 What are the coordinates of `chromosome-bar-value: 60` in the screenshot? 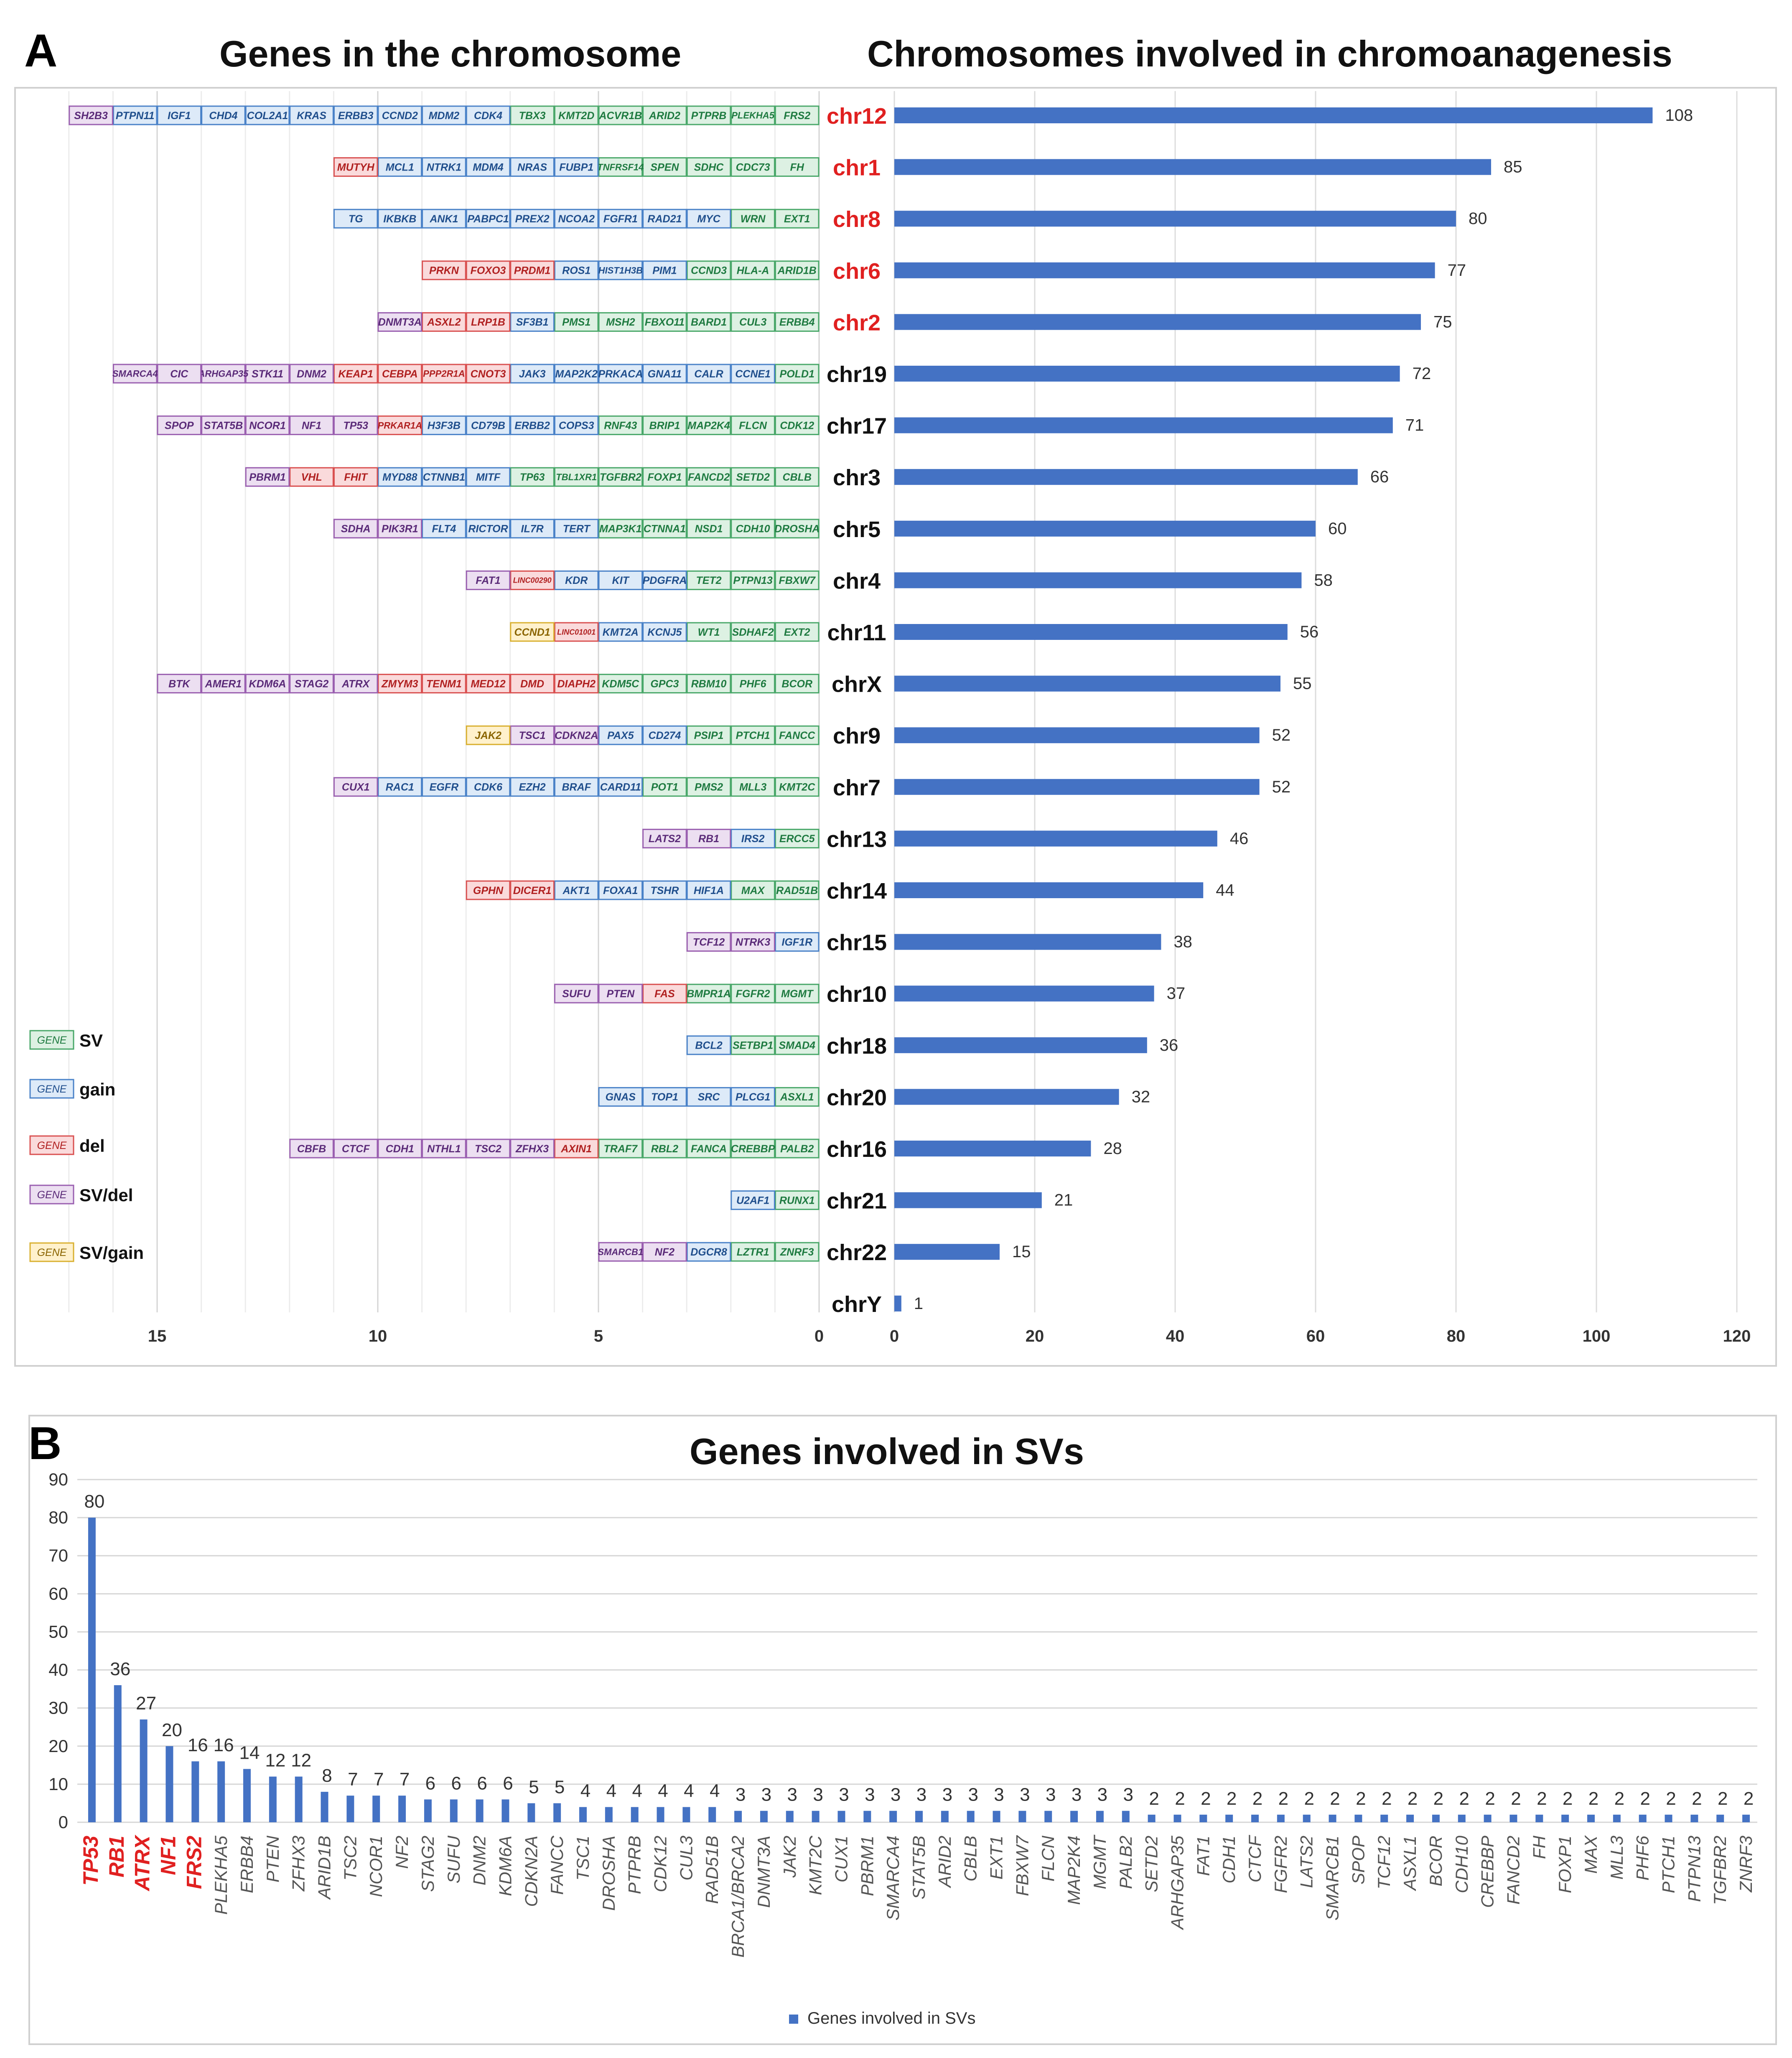 It's located at (1337, 529).